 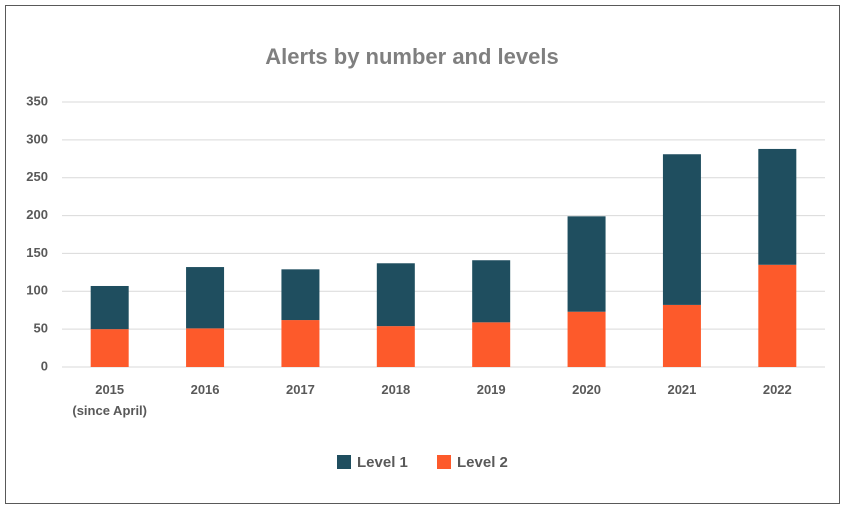 I want to click on y-tick-label: 300, so click(x=37, y=138).